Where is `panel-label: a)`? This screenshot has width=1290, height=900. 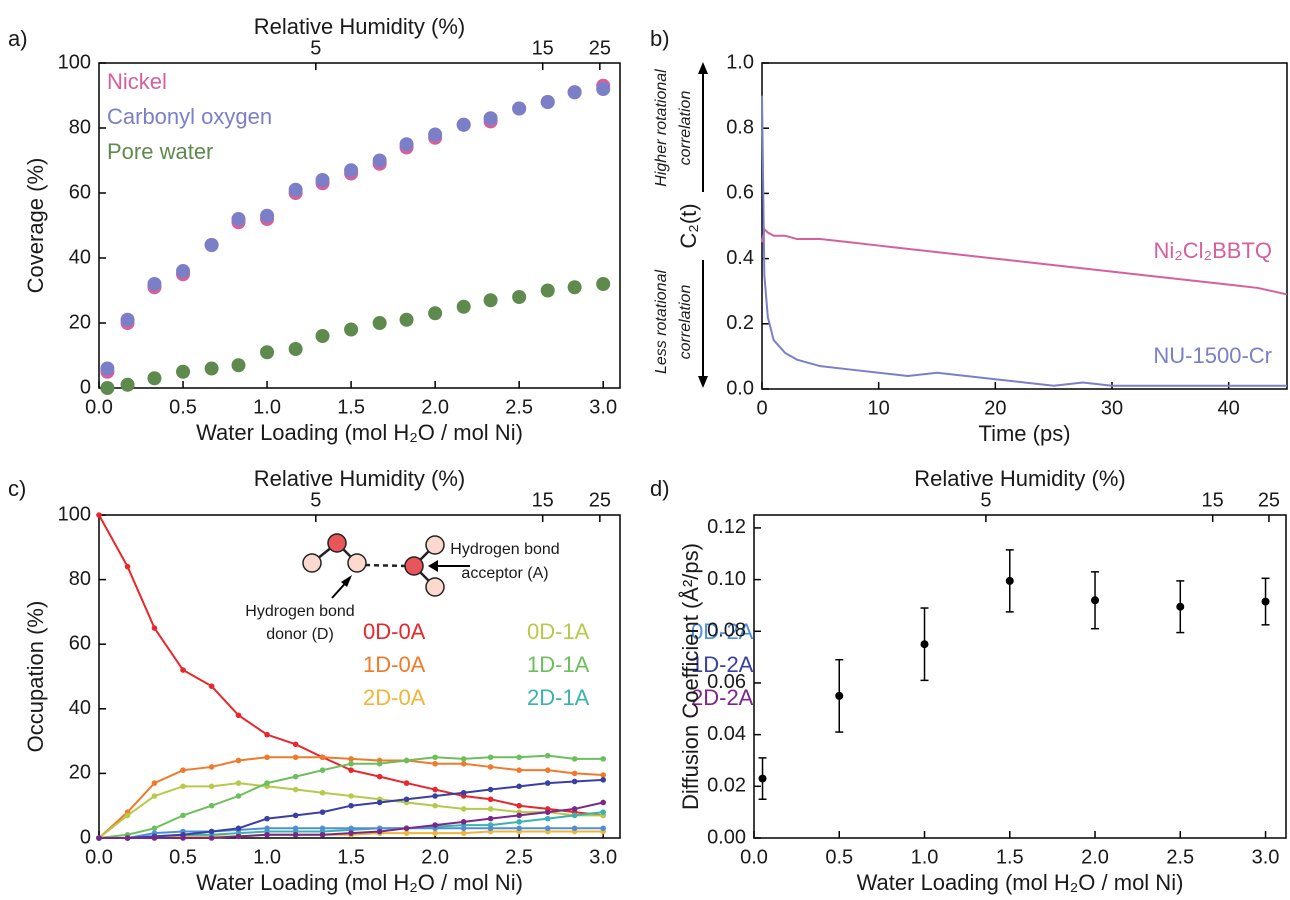 panel-label: a) is located at coordinates (18, 38).